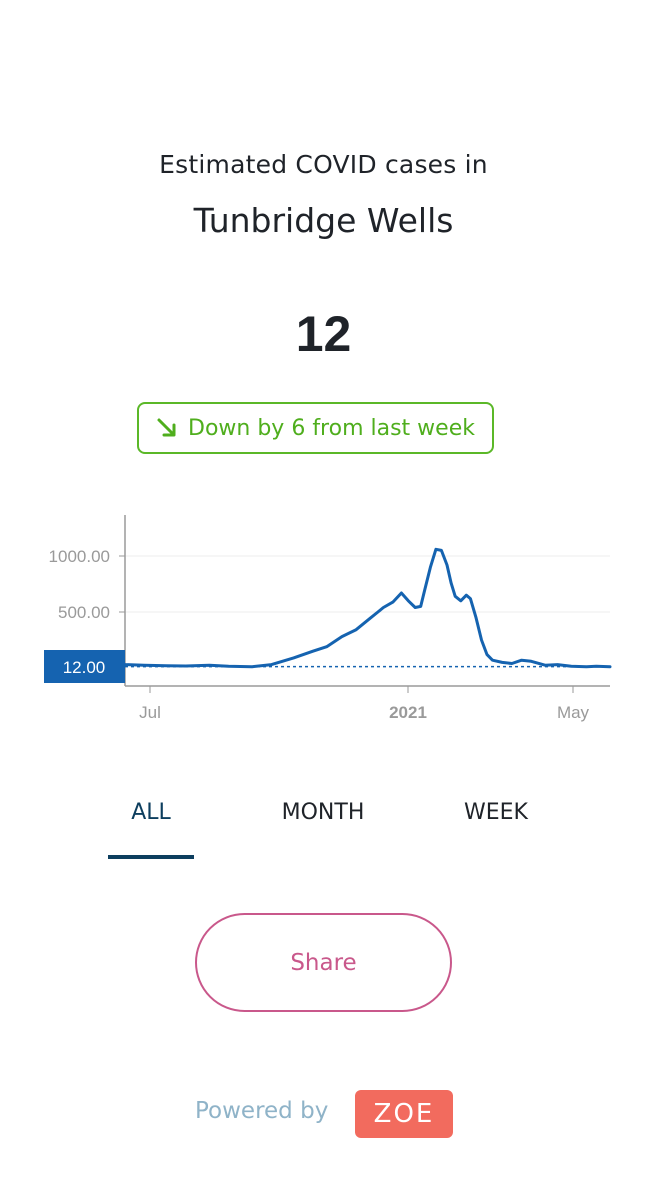 This screenshot has width=647, height=1200. What do you see at coordinates (151, 812) in the screenshot?
I see `tab-all: ALL` at bounding box center [151, 812].